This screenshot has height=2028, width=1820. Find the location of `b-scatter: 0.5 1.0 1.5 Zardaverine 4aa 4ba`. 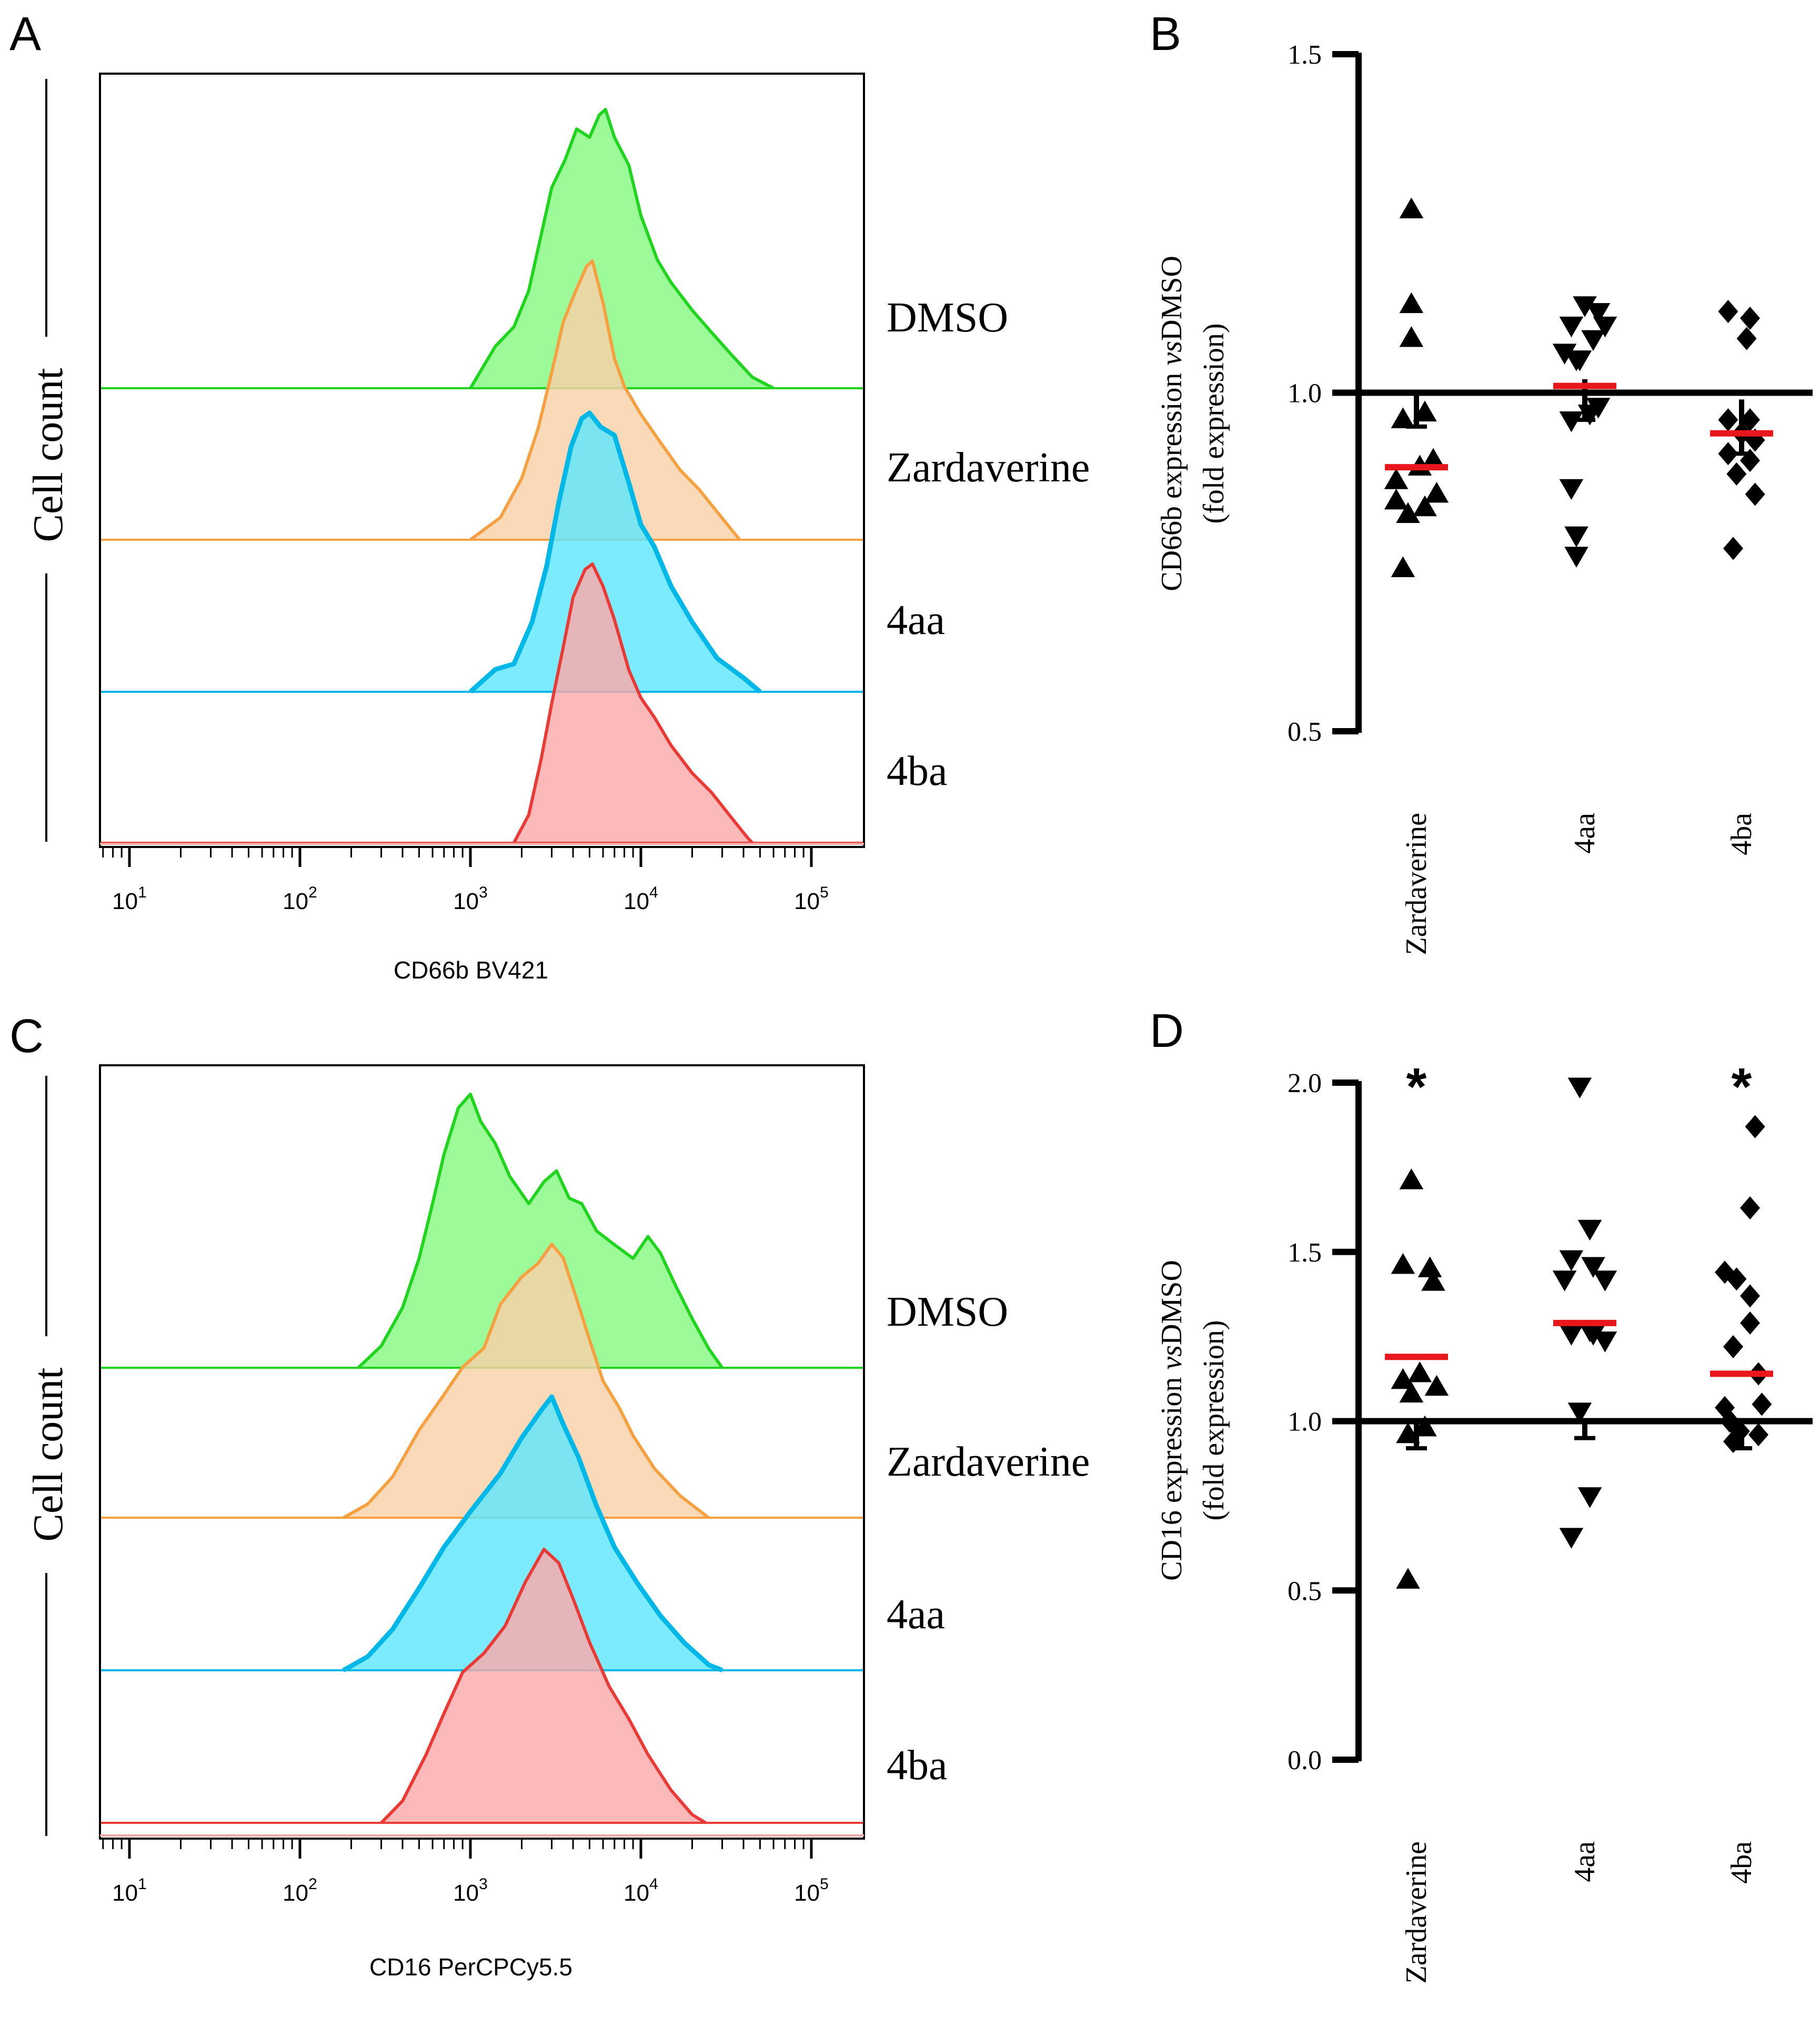

b-scatter: 0.5 1.0 1.5 Zardaverine 4aa 4ba is located at coordinates (1550, 497).